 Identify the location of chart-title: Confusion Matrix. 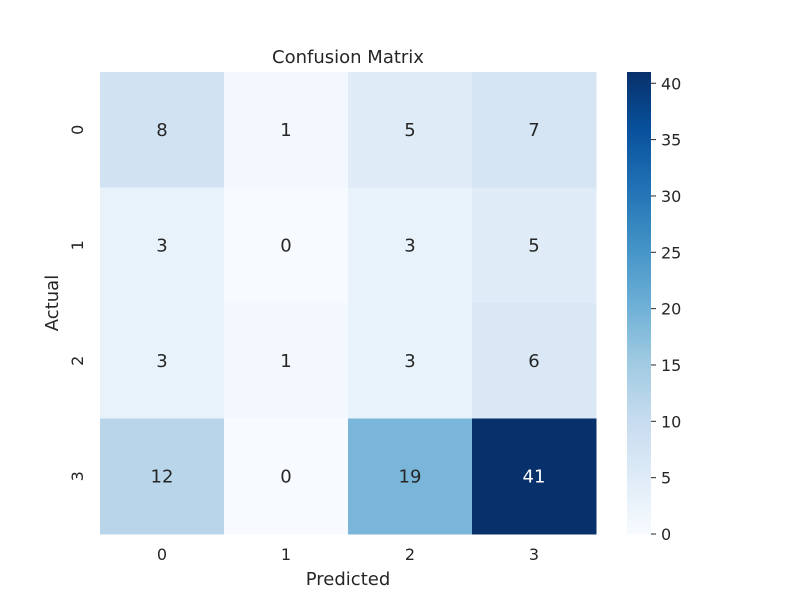
(348, 57).